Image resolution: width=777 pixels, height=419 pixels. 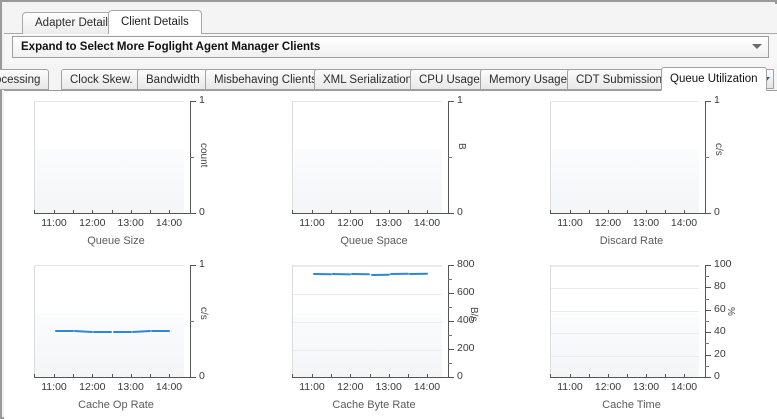 I want to click on chart-title: Cache Byte Rate, so click(x=374, y=405).